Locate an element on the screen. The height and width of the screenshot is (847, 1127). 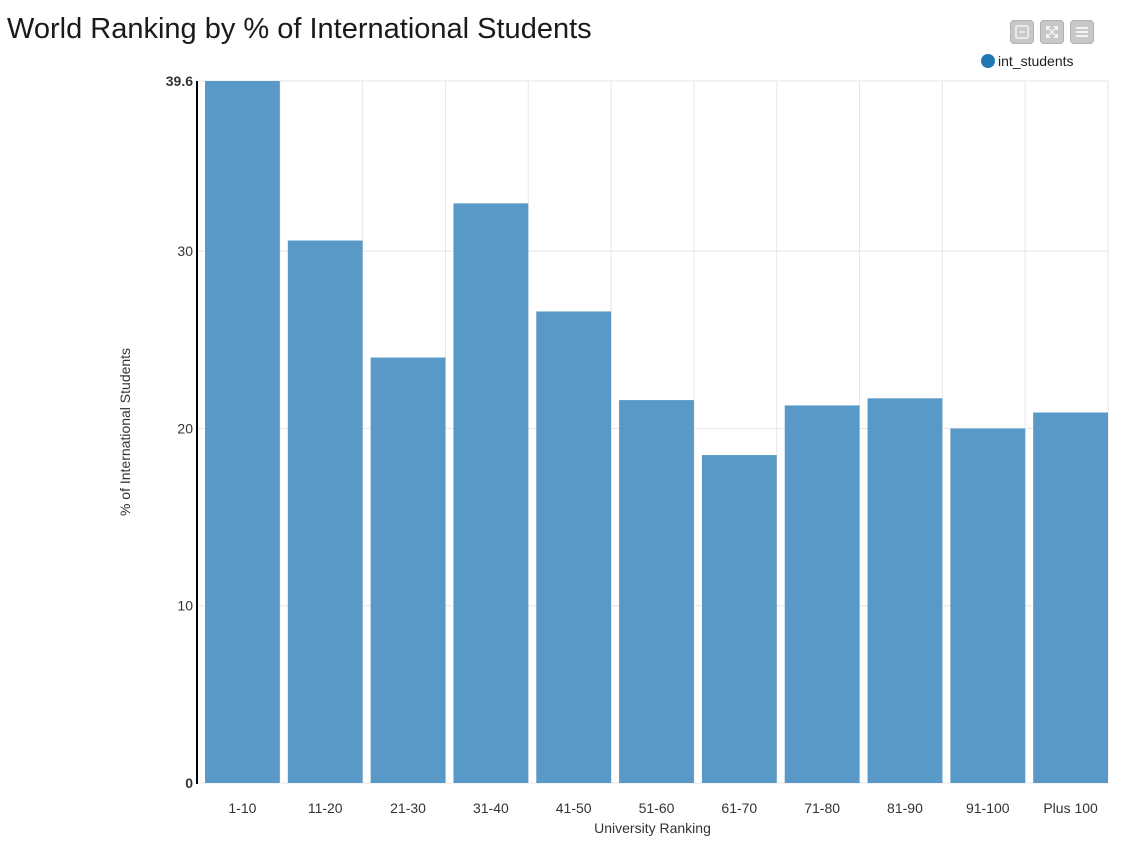
x-tick-label: 81-90 is located at coordinates (905, 808).